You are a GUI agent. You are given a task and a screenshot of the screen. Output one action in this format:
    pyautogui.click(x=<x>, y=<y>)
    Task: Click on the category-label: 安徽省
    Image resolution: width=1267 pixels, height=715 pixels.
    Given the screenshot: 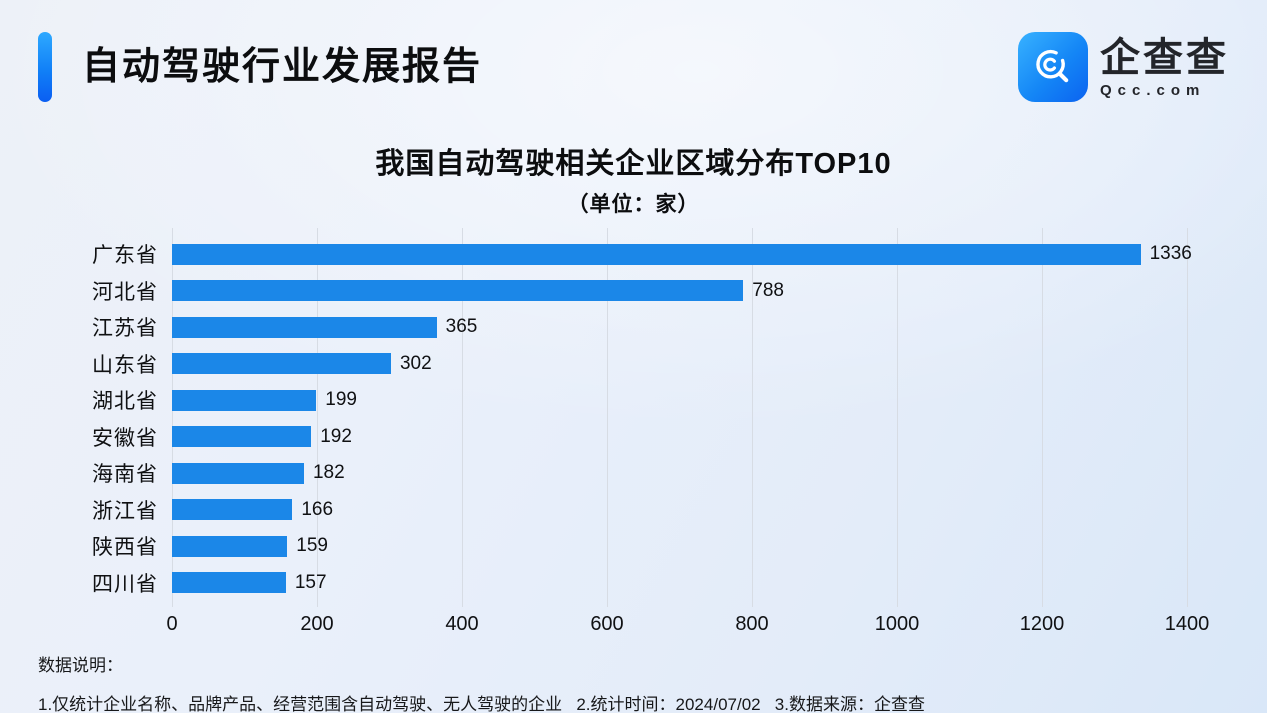 What is the action you would take?
    pyautogui.click(x=125, y=438)
    